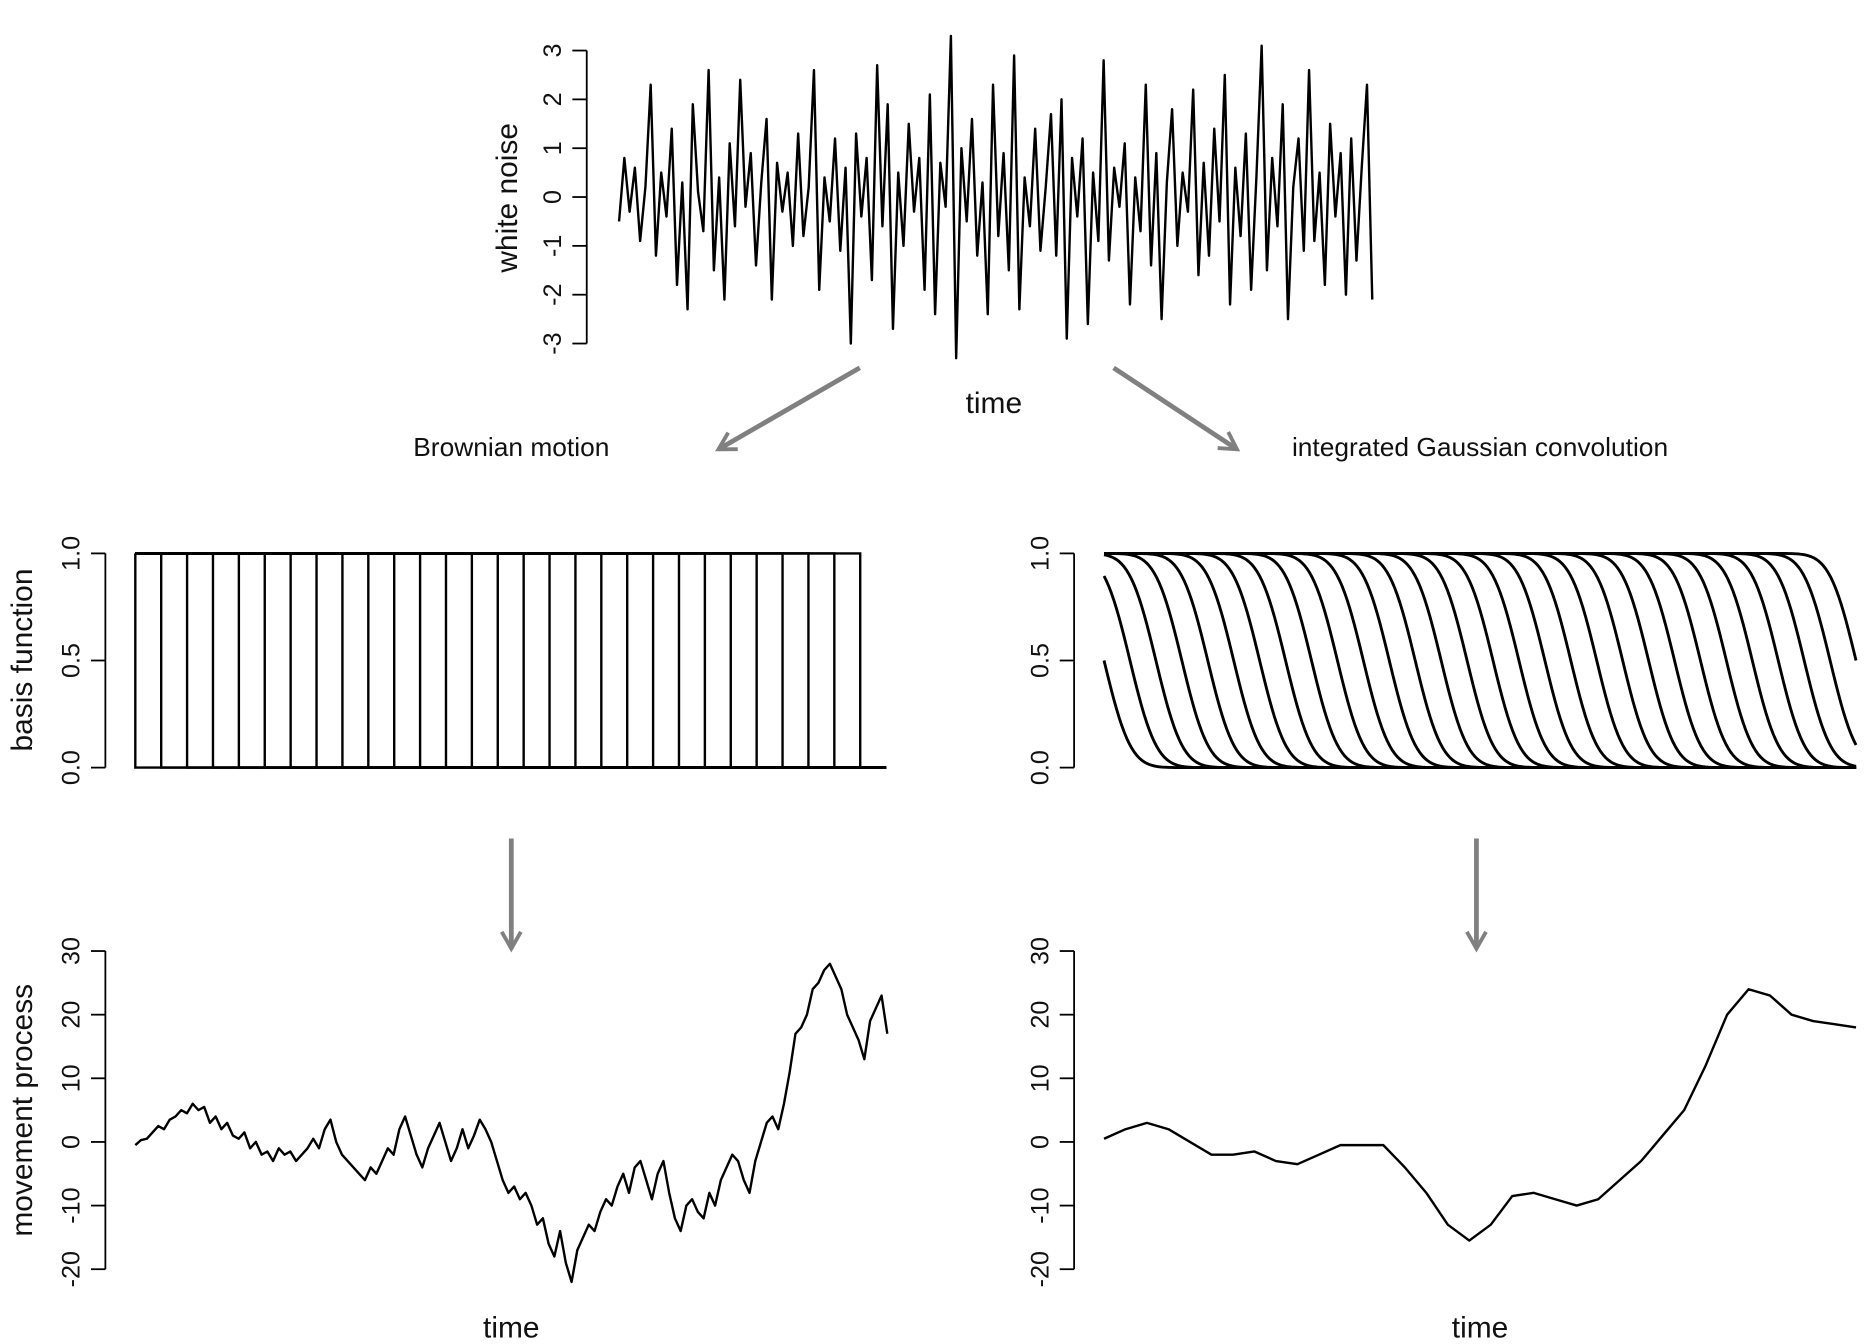 This screenshot has width=1868, height=1344. Describe the element at coordinates (553, 343) in the screenshot. I see `y-tick-label: -3` at that location.